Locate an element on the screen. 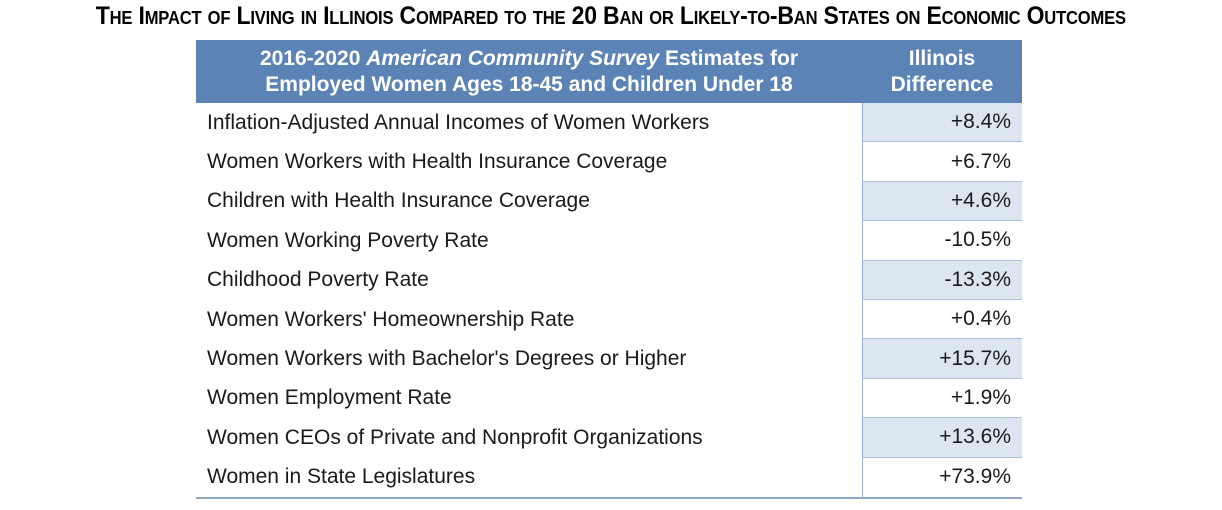  row-value: +6.7% is located at coordinates (942, 162).